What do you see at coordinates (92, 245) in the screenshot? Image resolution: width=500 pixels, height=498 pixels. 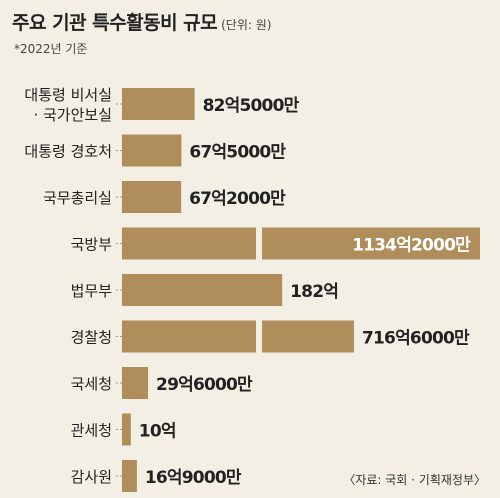 I see `category-label: 국방부` at bounding box center [92, 245].